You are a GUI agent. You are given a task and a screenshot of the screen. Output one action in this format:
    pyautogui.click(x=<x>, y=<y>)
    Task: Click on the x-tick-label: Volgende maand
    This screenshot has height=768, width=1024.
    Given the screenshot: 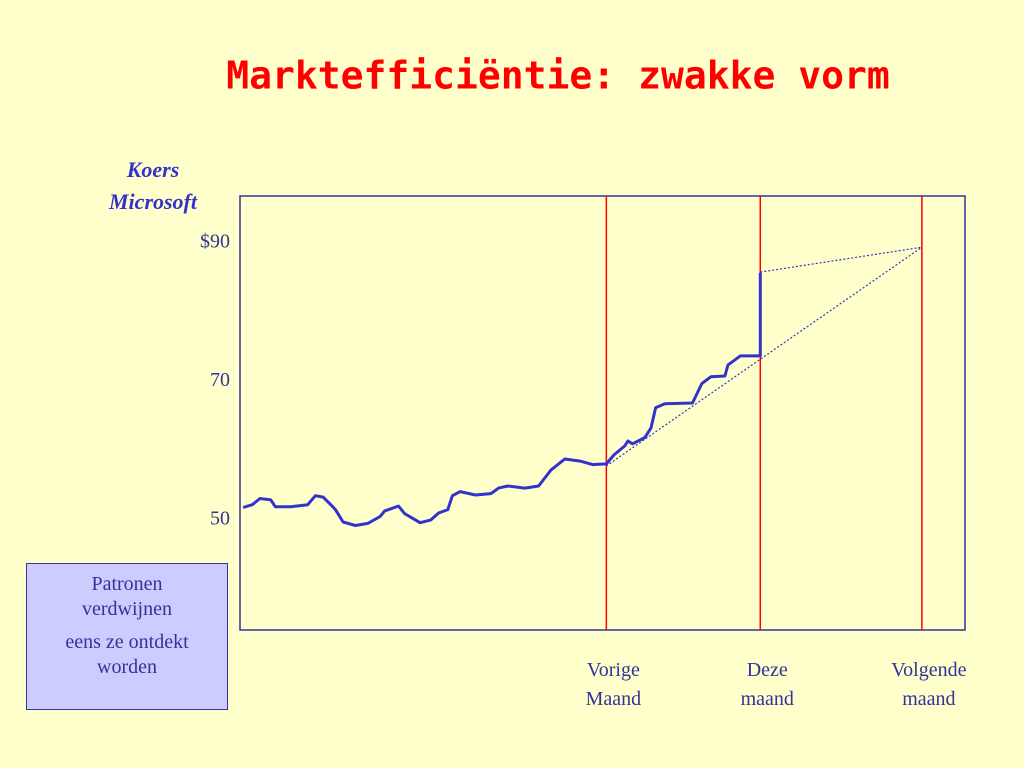 What is the action you would take?
    pyautogui.click(x=928, y=684)
    